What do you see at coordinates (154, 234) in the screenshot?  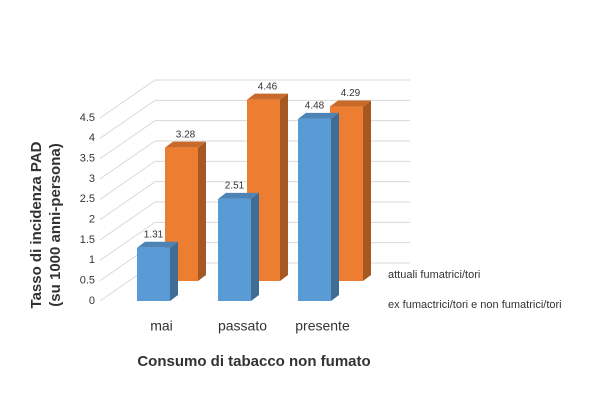 I see `data-label: 1.31` at bounding box center [154, 234].